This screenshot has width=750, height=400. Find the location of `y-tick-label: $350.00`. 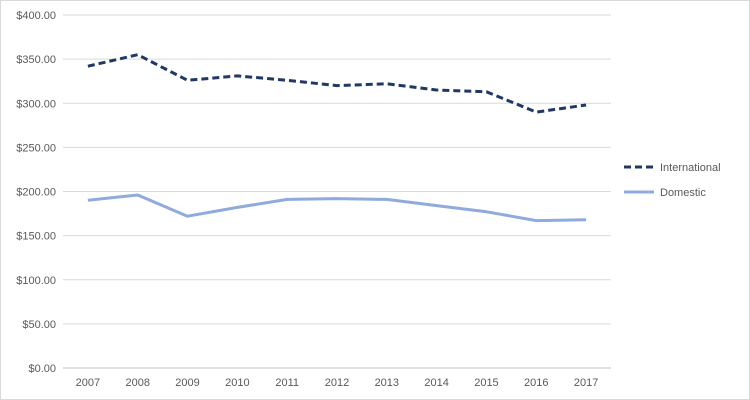

y-tick-label: $350.00 is located at coordinates (36, 60).